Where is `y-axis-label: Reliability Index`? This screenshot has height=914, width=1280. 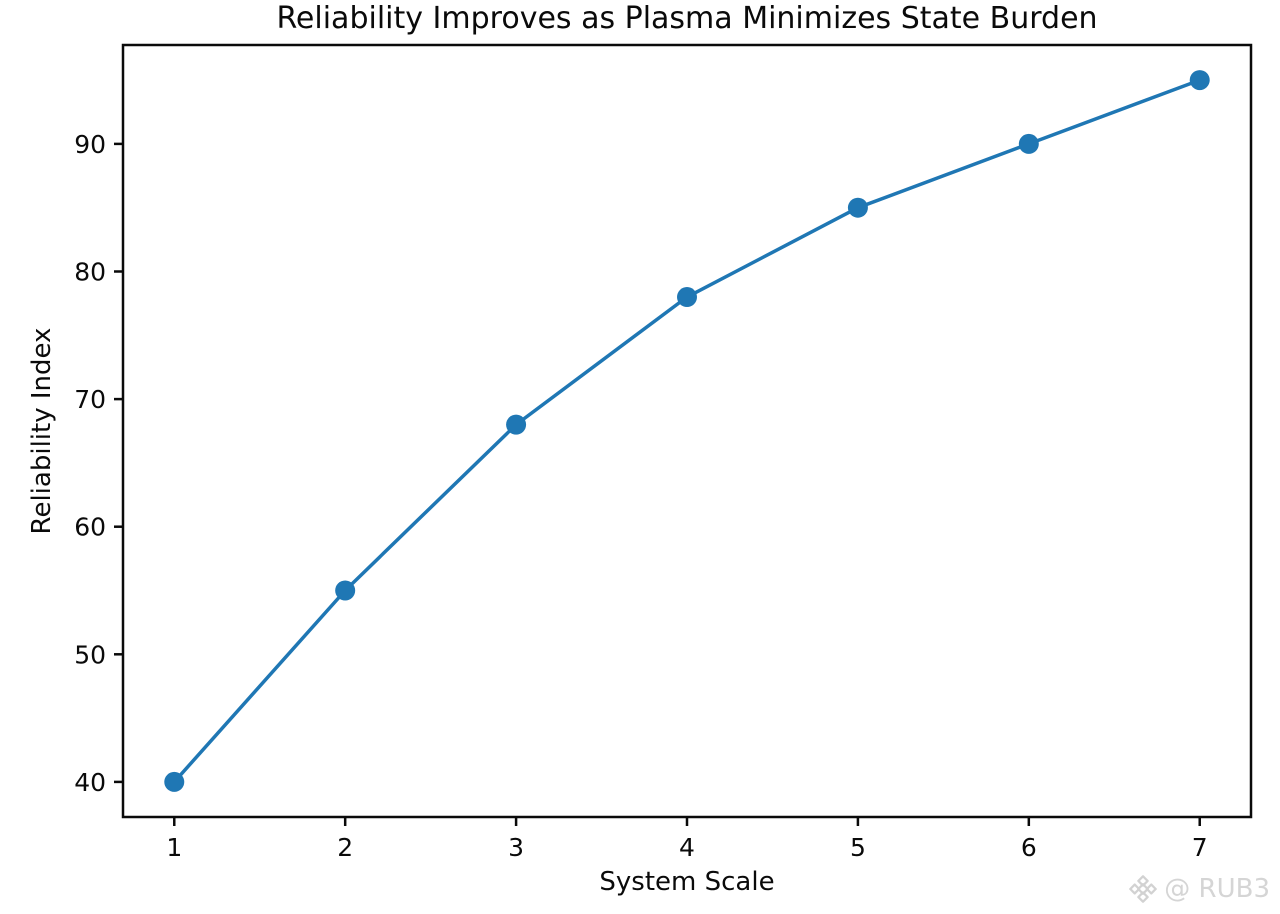
y-axis-label: Reliability Index is located at coordinates (42, 431).